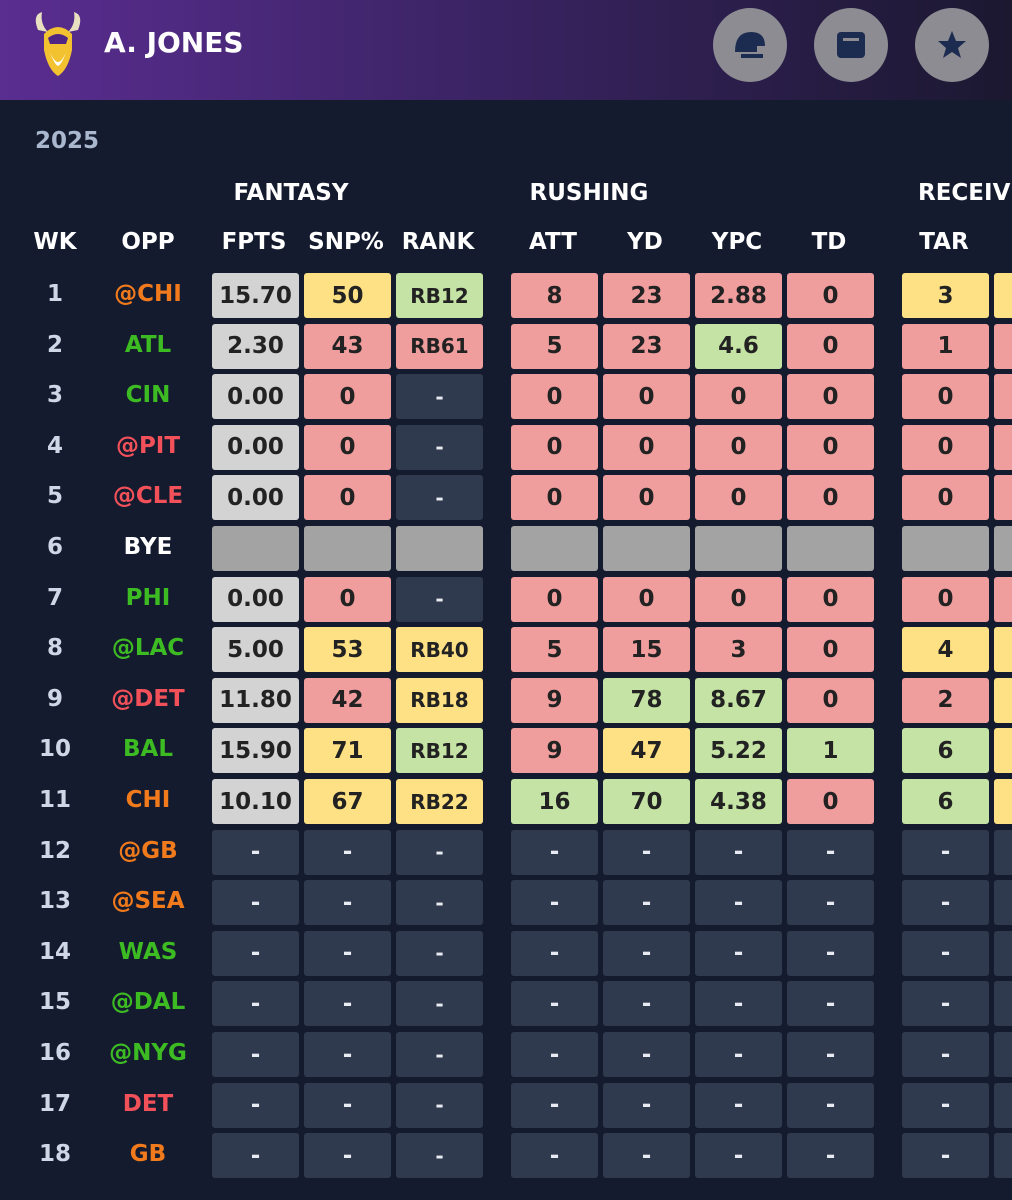 This screenshot has height=1200, width=1012. Describe the element at coordinates (851, 45) in the screenshot. I see `calendar-button` at that location.